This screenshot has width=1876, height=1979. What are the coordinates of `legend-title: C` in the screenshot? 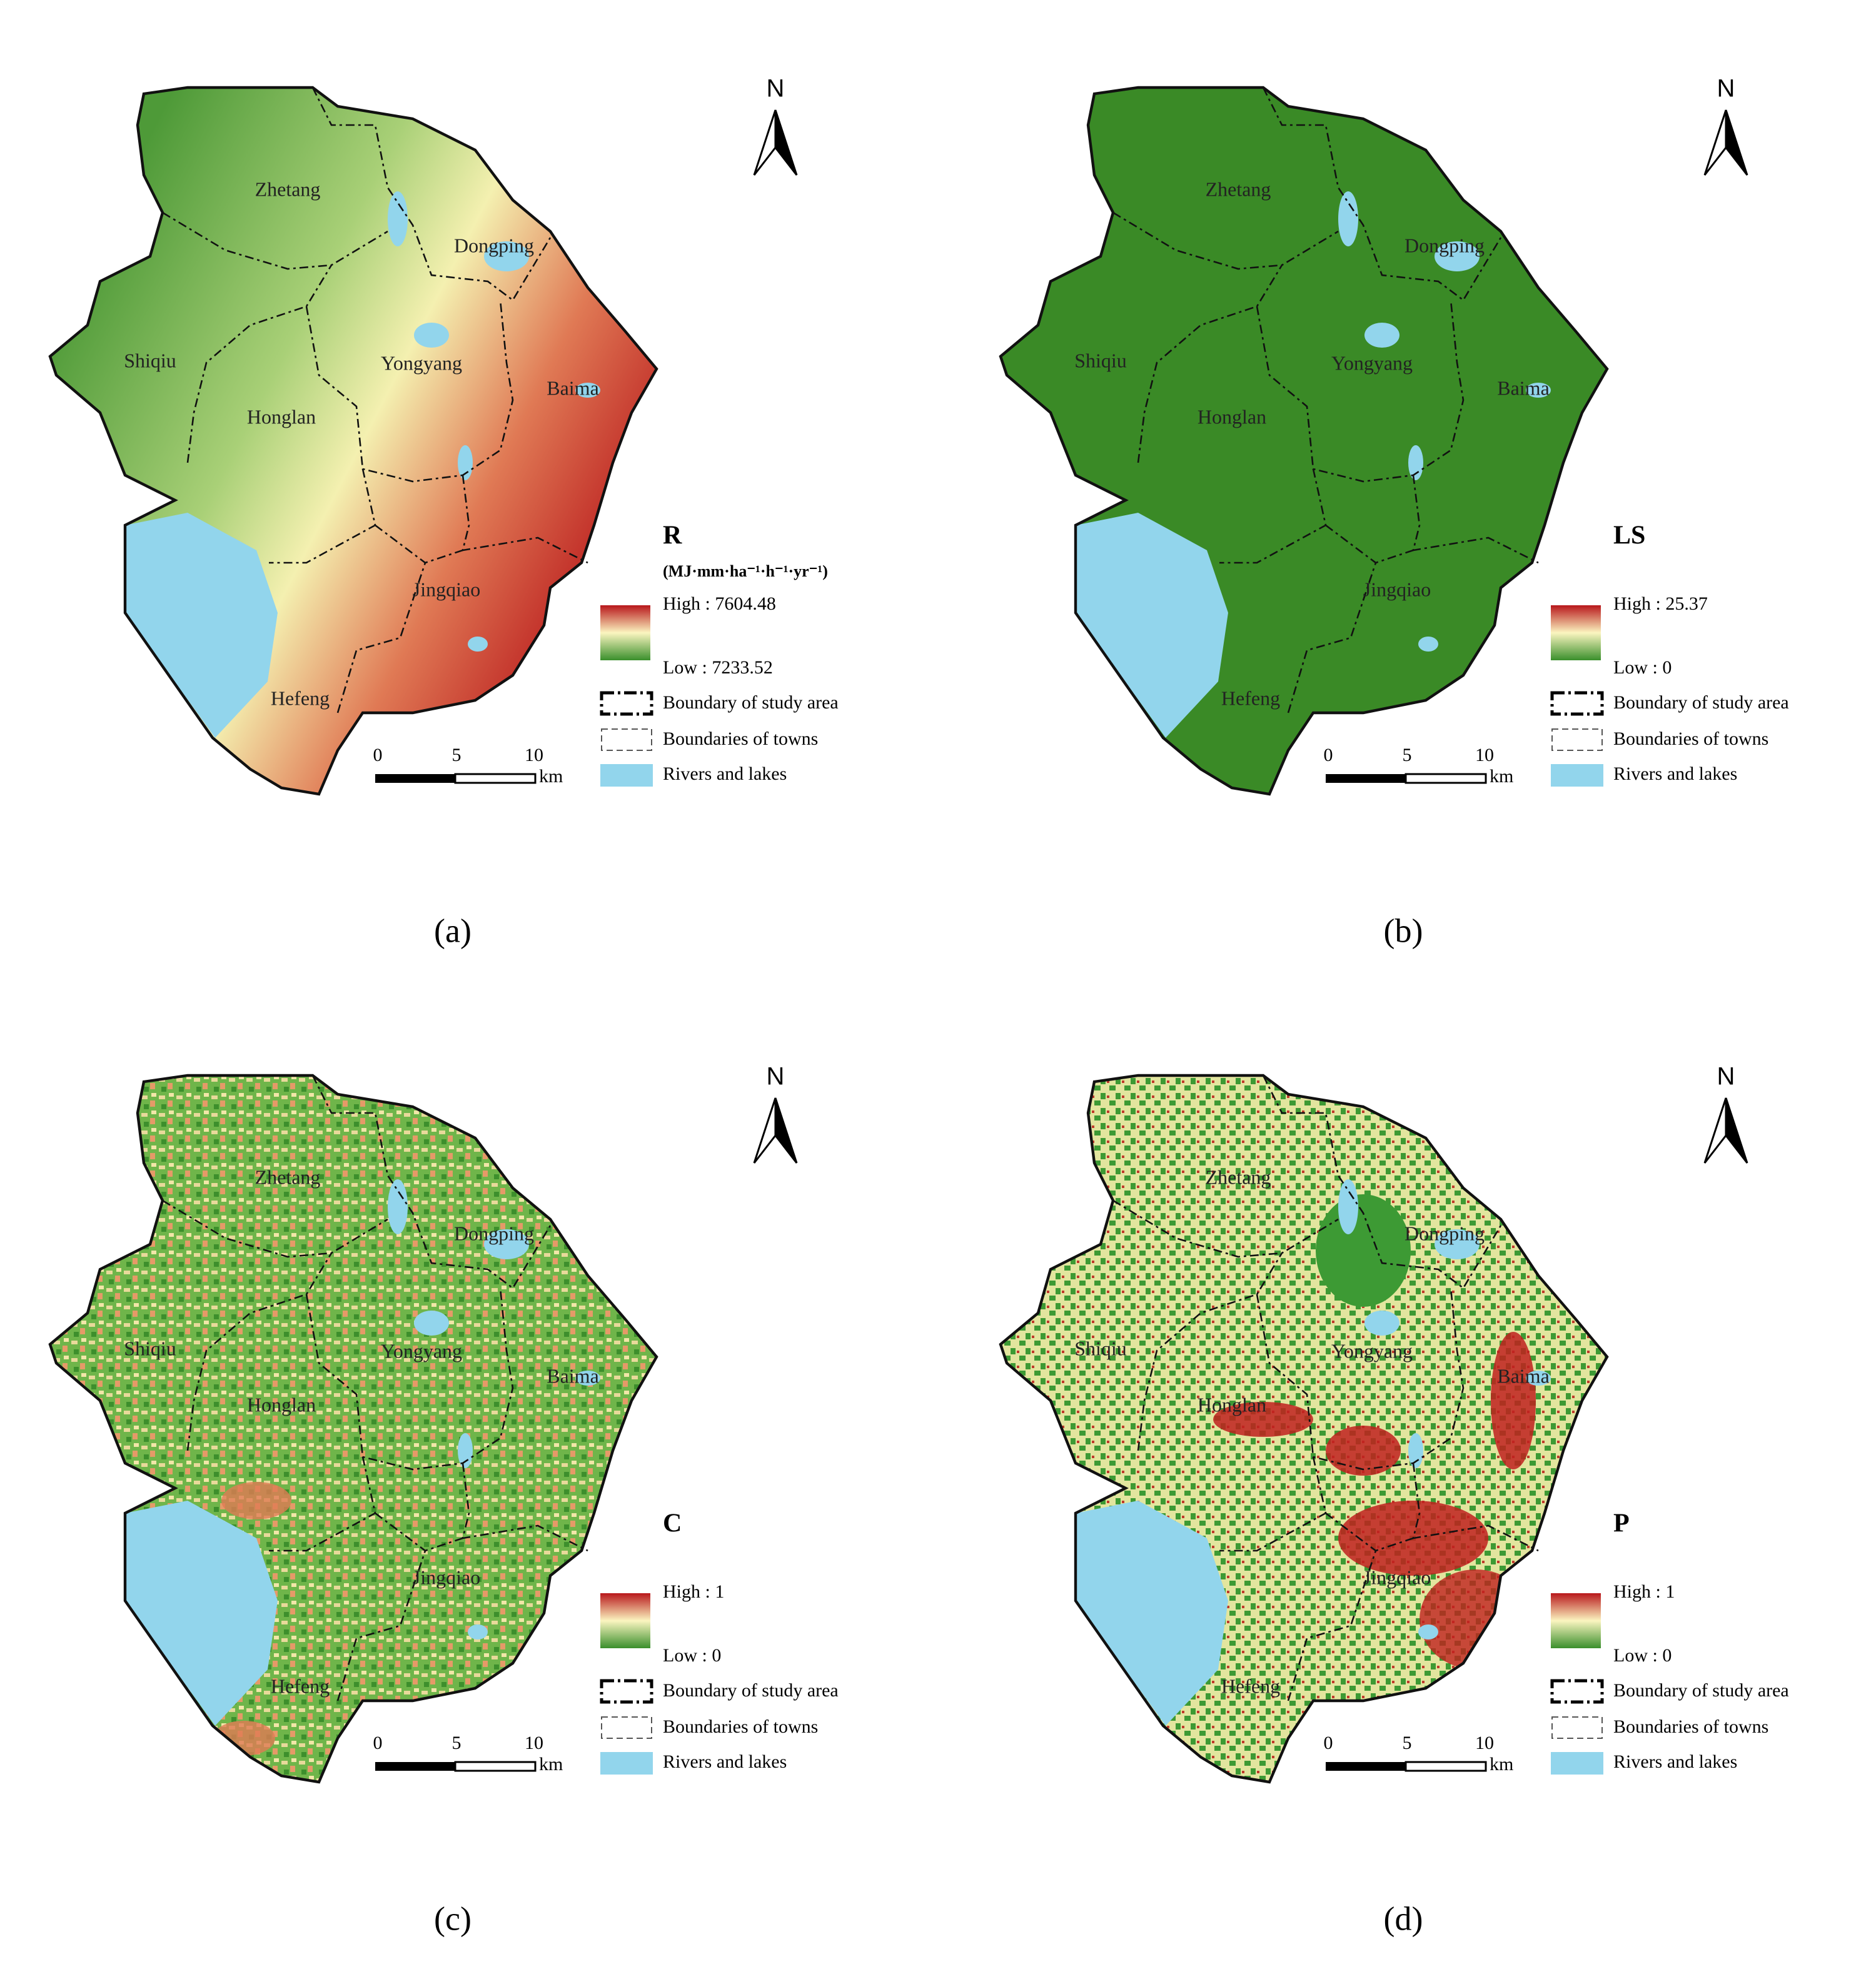 It's located at (672, 1523).